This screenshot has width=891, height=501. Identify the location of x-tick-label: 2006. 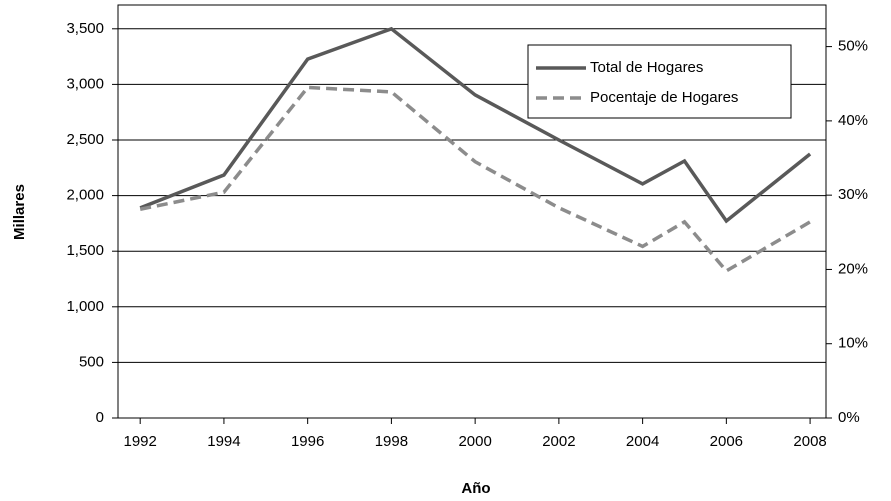
(726, 441).